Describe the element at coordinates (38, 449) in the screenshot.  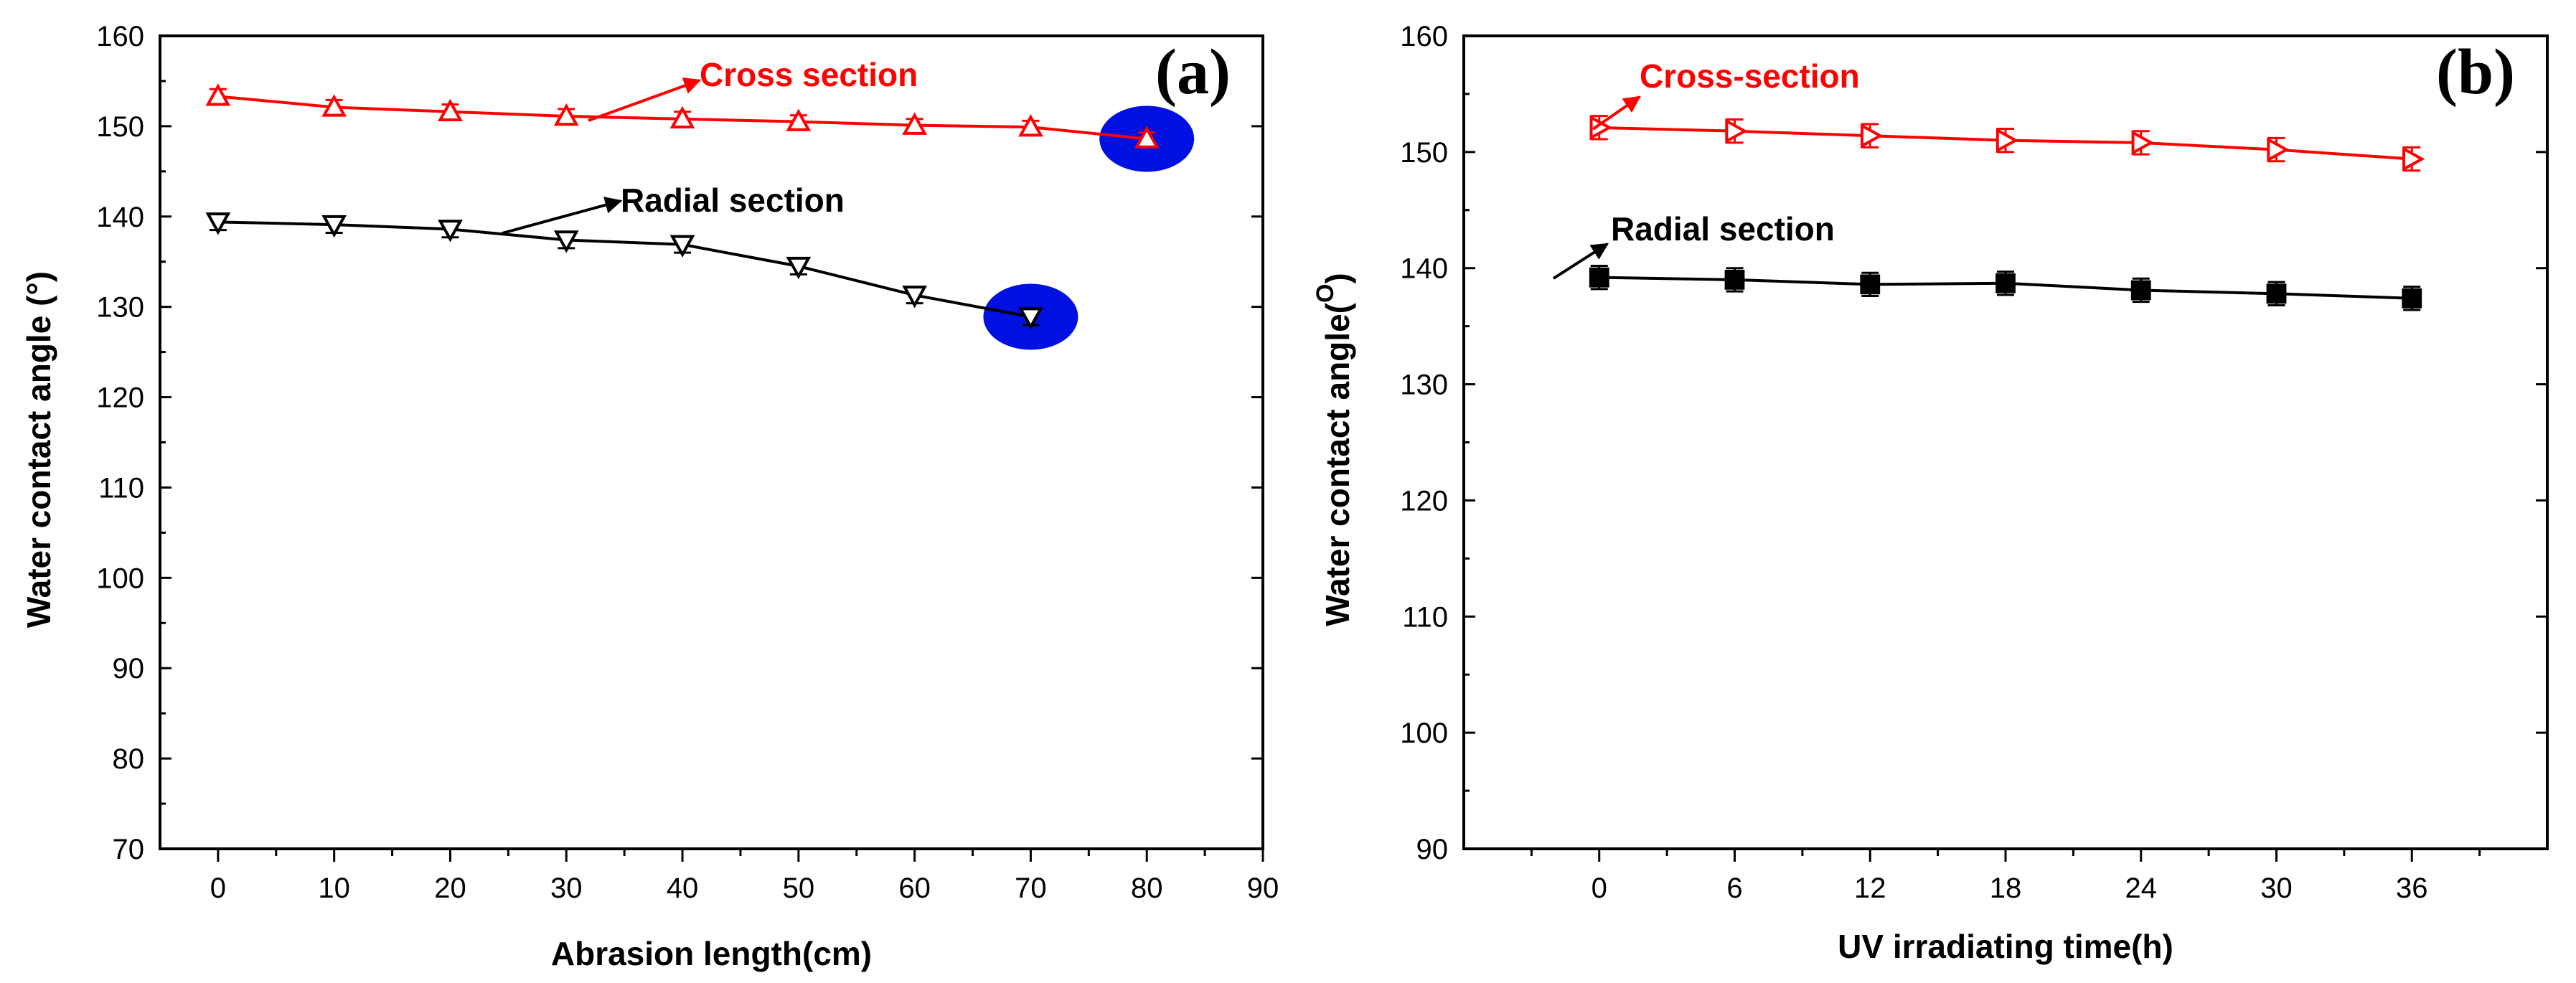
I see `y-axis-title: Water contact angle (°)` at that location.